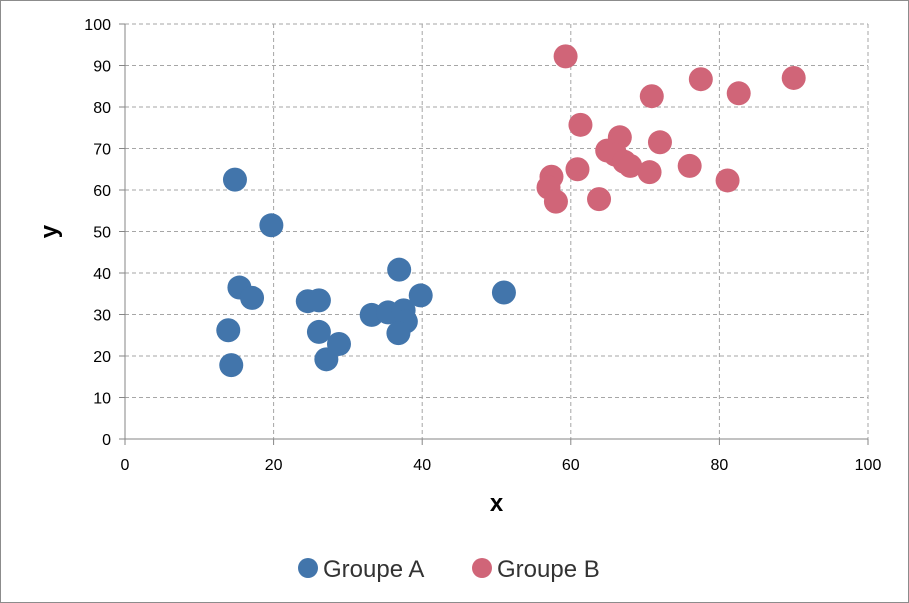 The height and width of the screenshot is (603, 909). Describe the element at coordinates (125, 465) in the screenshot. I see `x-tick-label-0: 0` at that location.